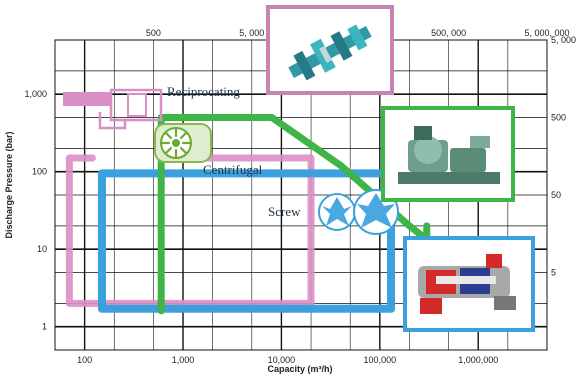  Describe the element at coordinates (546, 33) in the screenshot. I see `top-tick-label: 5, 000, 000` at that location.